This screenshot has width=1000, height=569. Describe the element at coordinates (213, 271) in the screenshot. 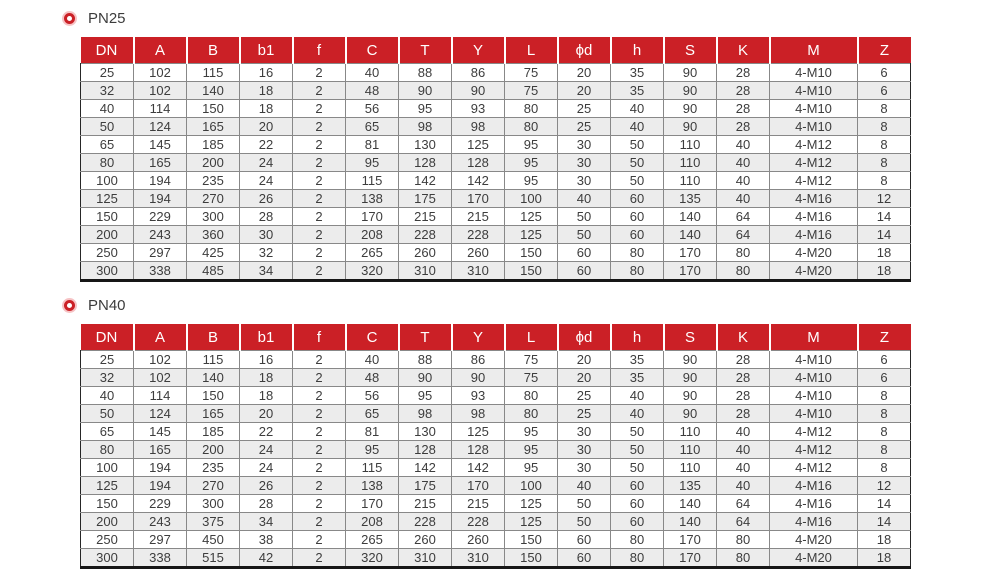

I see `cell: 485` at that location.